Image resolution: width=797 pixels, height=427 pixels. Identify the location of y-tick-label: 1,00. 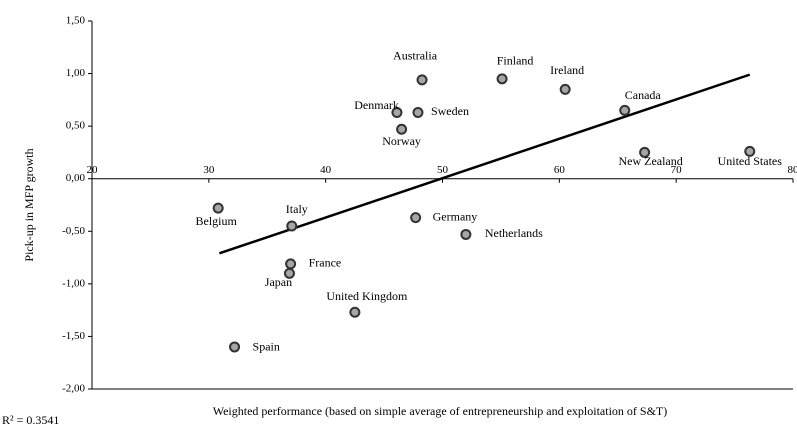
(76, 73).